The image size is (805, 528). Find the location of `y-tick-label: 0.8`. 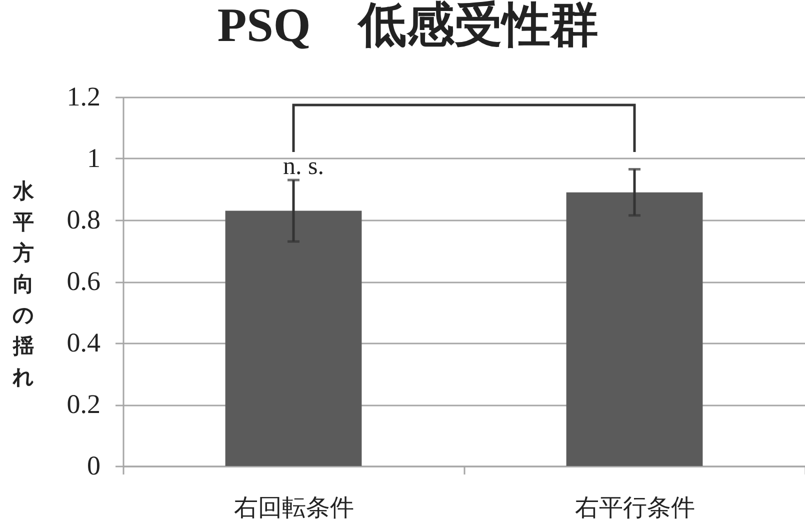

y-tick-label: 0.8 is located at coordinates (83, 219).